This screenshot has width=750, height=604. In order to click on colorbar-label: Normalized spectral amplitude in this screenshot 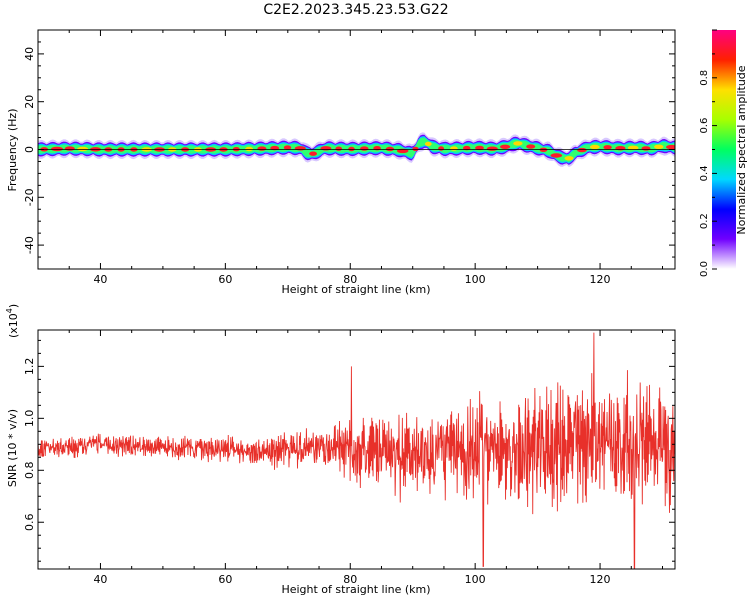, I will do `click(741, 149)`.